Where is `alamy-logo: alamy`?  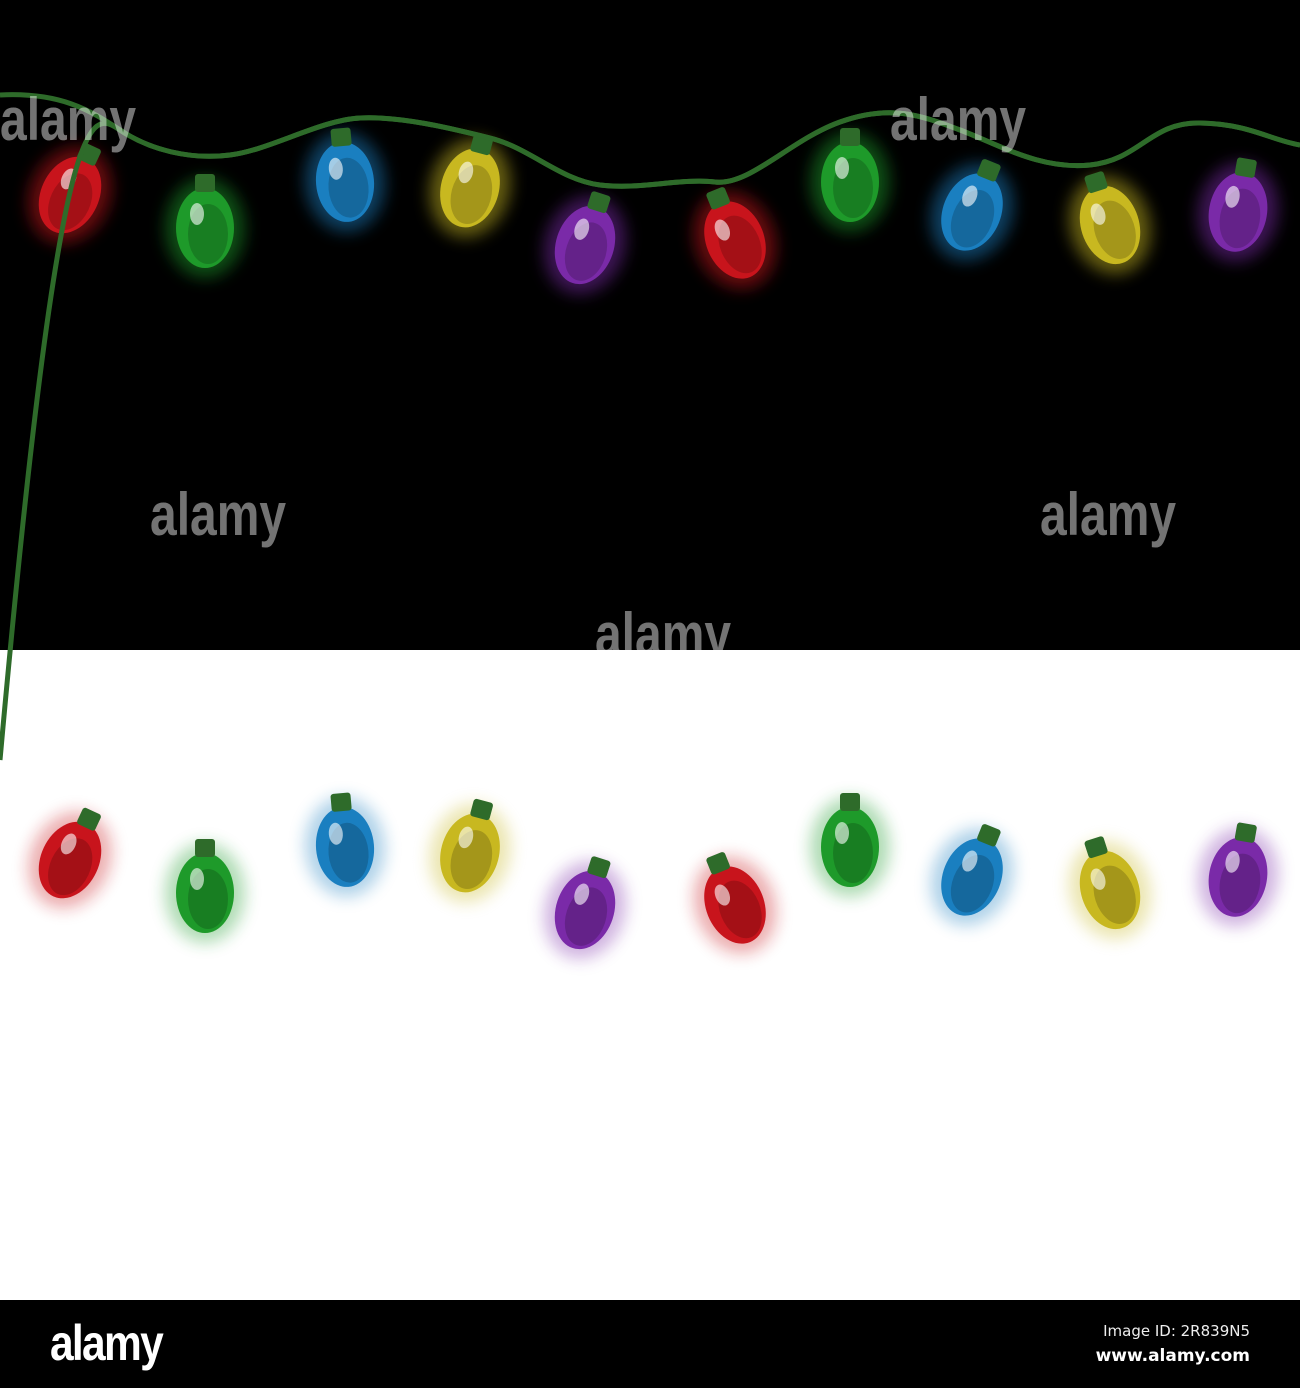
alamy-logo: alamy is located at coordinates (107, 1343).